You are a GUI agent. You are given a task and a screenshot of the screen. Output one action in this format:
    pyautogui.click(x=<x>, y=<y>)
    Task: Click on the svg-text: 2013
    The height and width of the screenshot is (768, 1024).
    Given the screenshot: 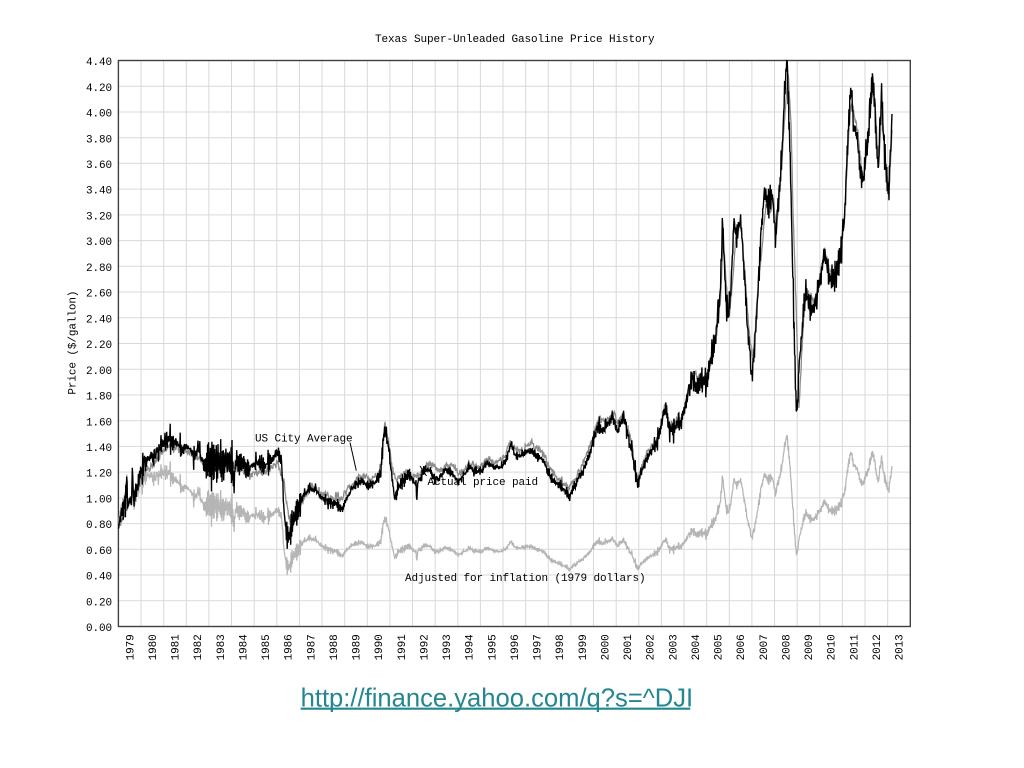 What is the action you would take?
    pyautogui.click(x=901, y=647)
    